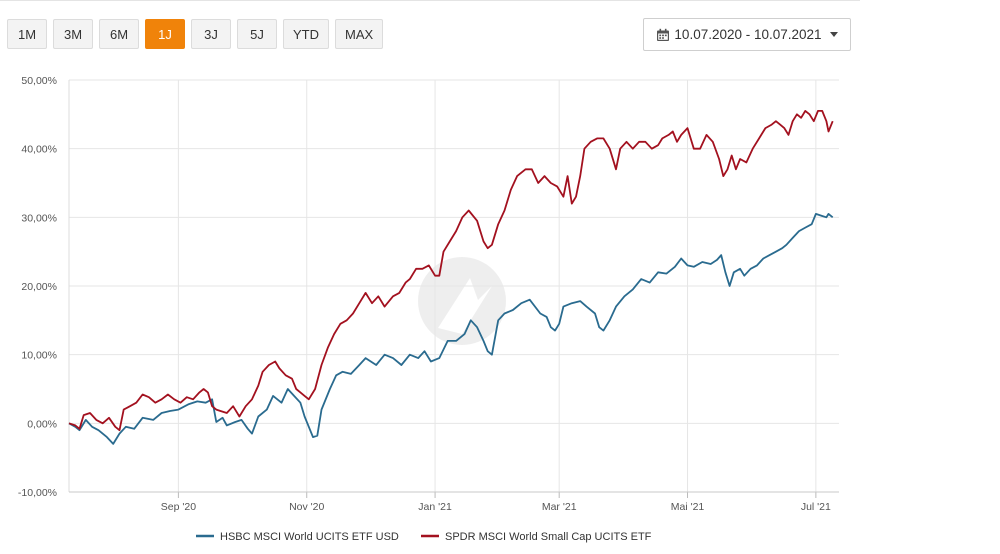  What do you see at coordinates (688, 507) in the screenshot?
I see `x-tick-label: Mai '21` at bounding box center [688, 507].